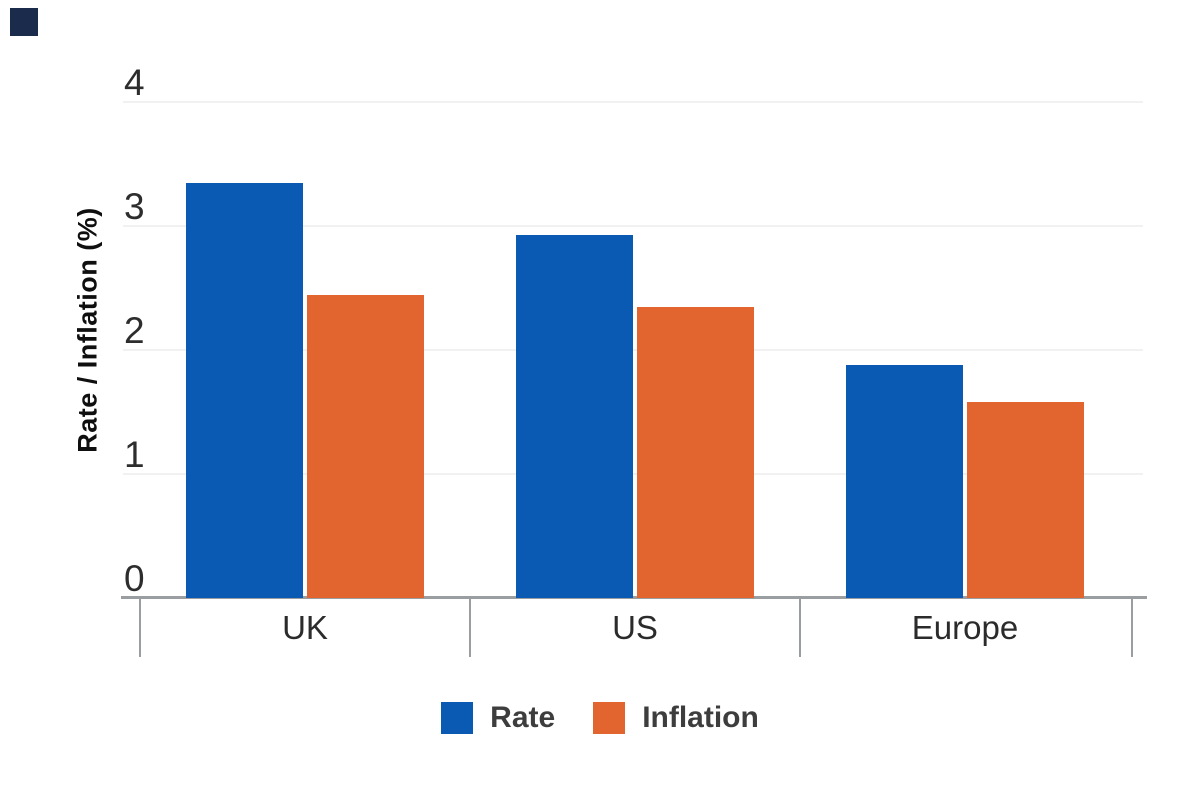 This screenshot has width=1200, height=800. Describe the element at coordinates (634, 597) in the screenshot. I see `x-axis-line` at that location.